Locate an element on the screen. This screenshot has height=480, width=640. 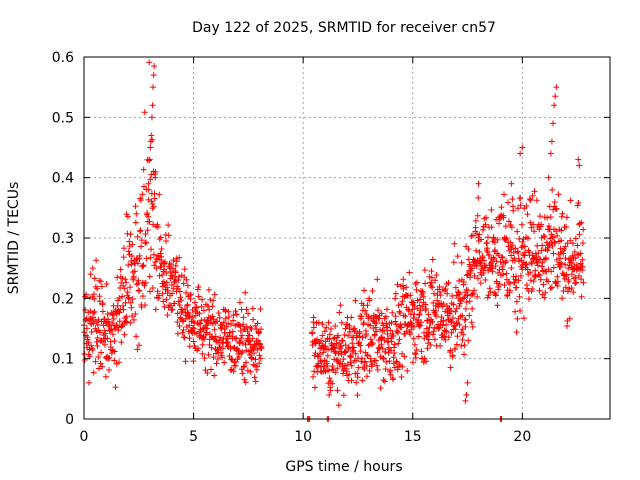
y-tick-label: 0.5 is located at coordinates (63, 118).